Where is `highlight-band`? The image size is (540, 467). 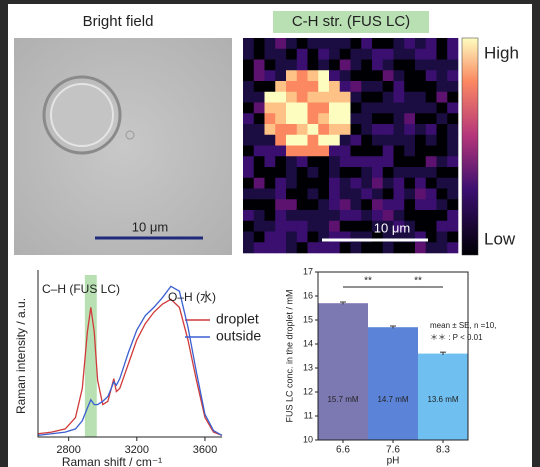 highlight-band is located at coordinates (90, 356).